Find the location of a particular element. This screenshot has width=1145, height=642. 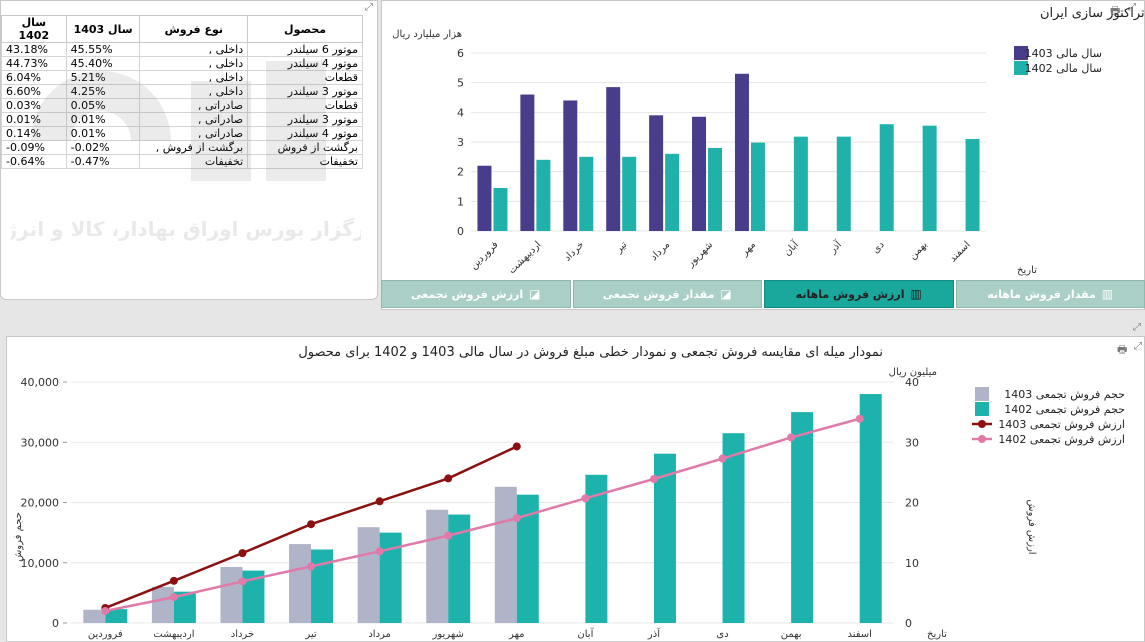

table-row: موتور 6 سیلندر داخلی , 45.55% 43.18% is located at coordinates (182, 49).